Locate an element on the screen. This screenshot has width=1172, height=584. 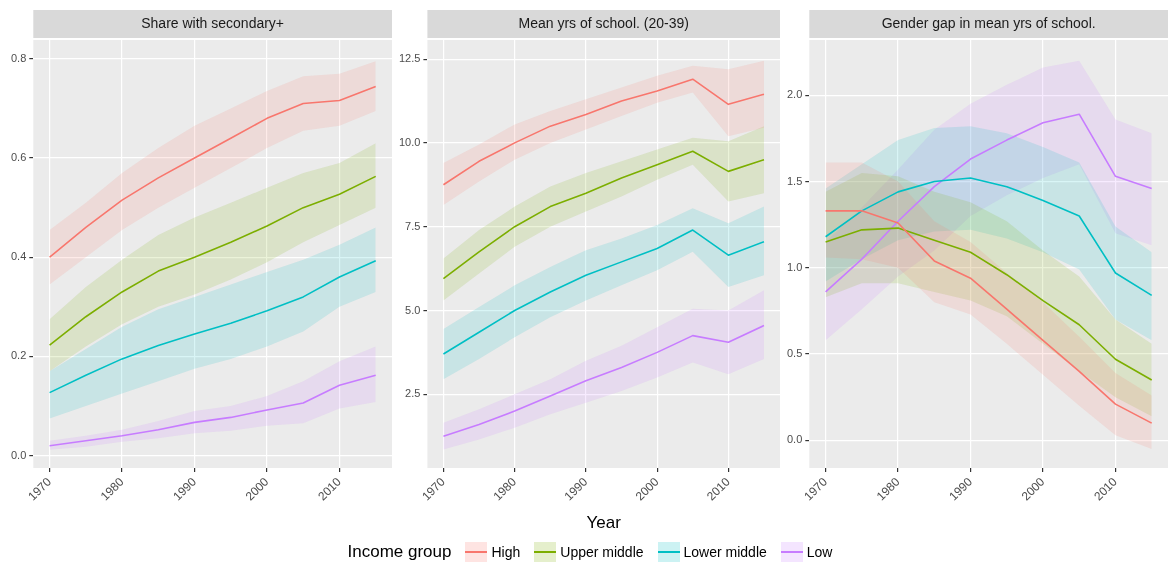
y-tick-label: 2.0 is located at coordinates (794, 94).